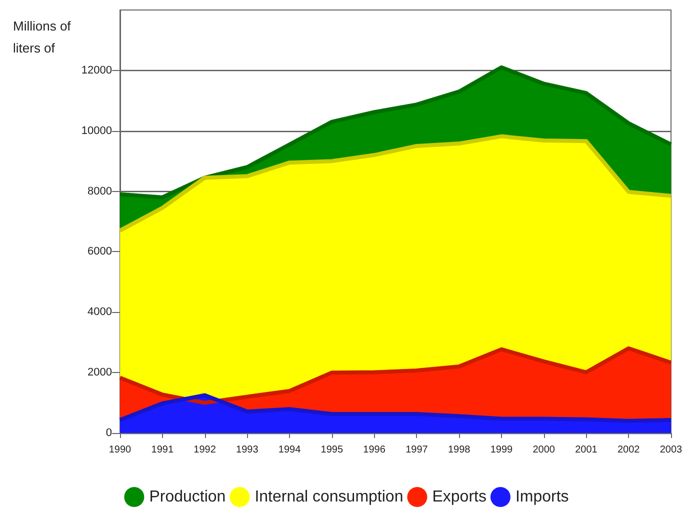  I want to click on y-tick-label: 6000, so click(100, 252).